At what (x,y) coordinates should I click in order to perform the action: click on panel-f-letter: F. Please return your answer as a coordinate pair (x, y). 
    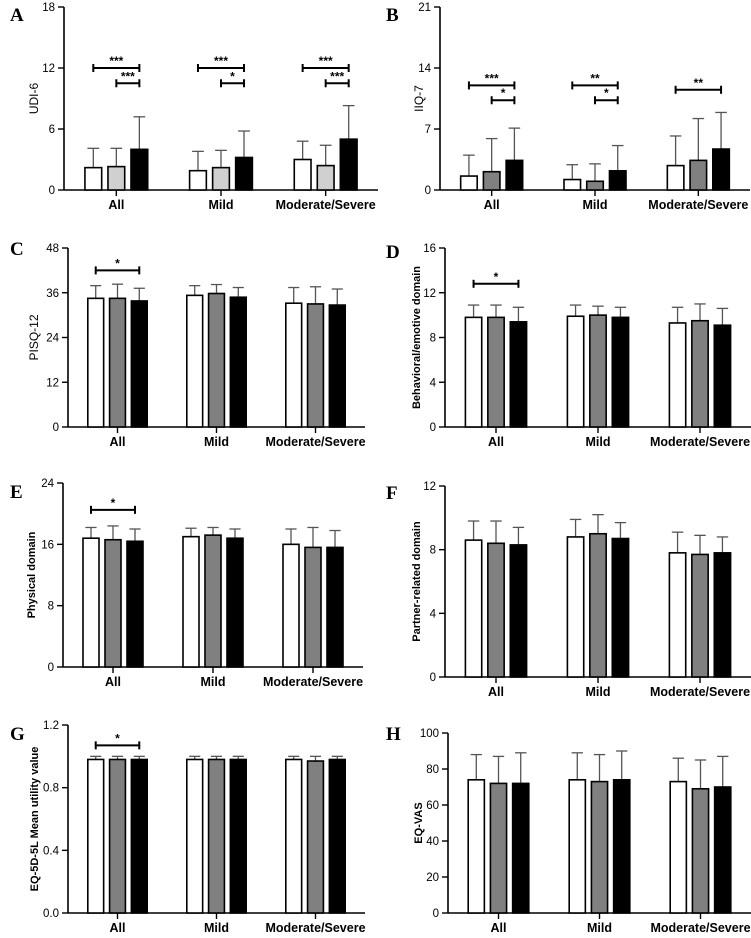
    Looking at the image, I should click on (392, 493).